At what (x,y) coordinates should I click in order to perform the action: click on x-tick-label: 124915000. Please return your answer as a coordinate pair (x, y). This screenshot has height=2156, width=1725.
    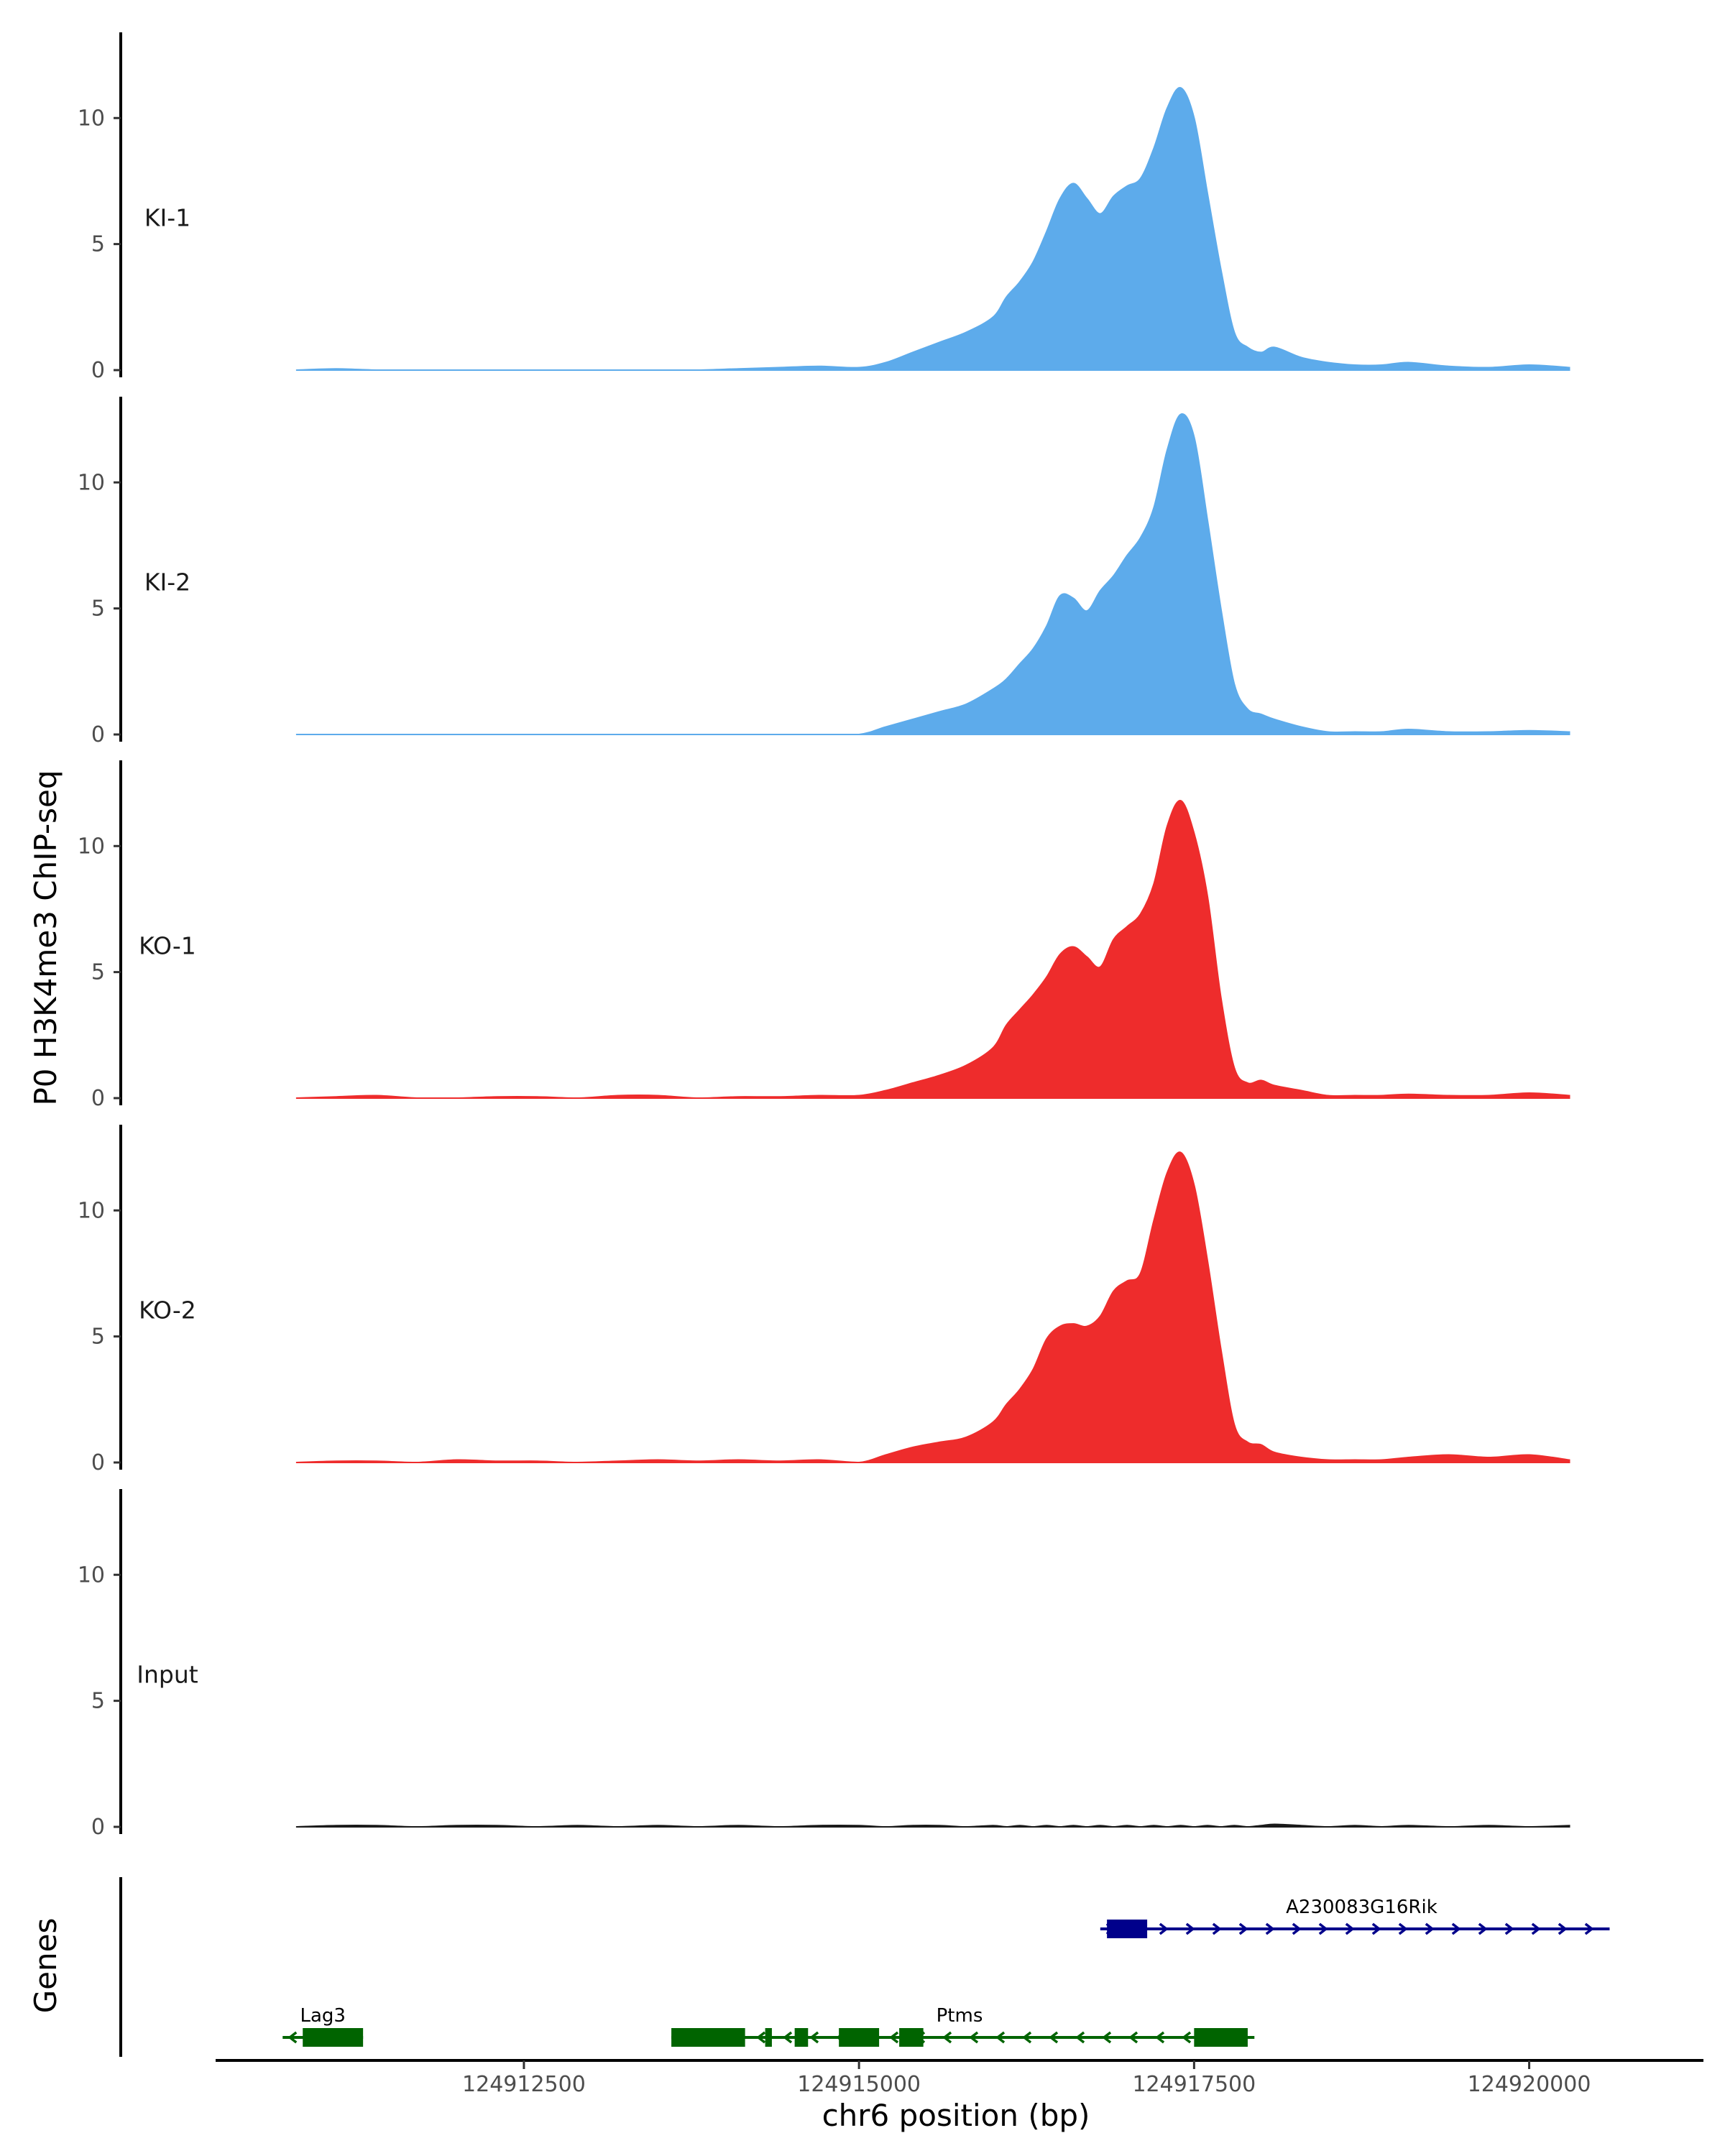
    Looking at the image, I should click on (859, 2084).